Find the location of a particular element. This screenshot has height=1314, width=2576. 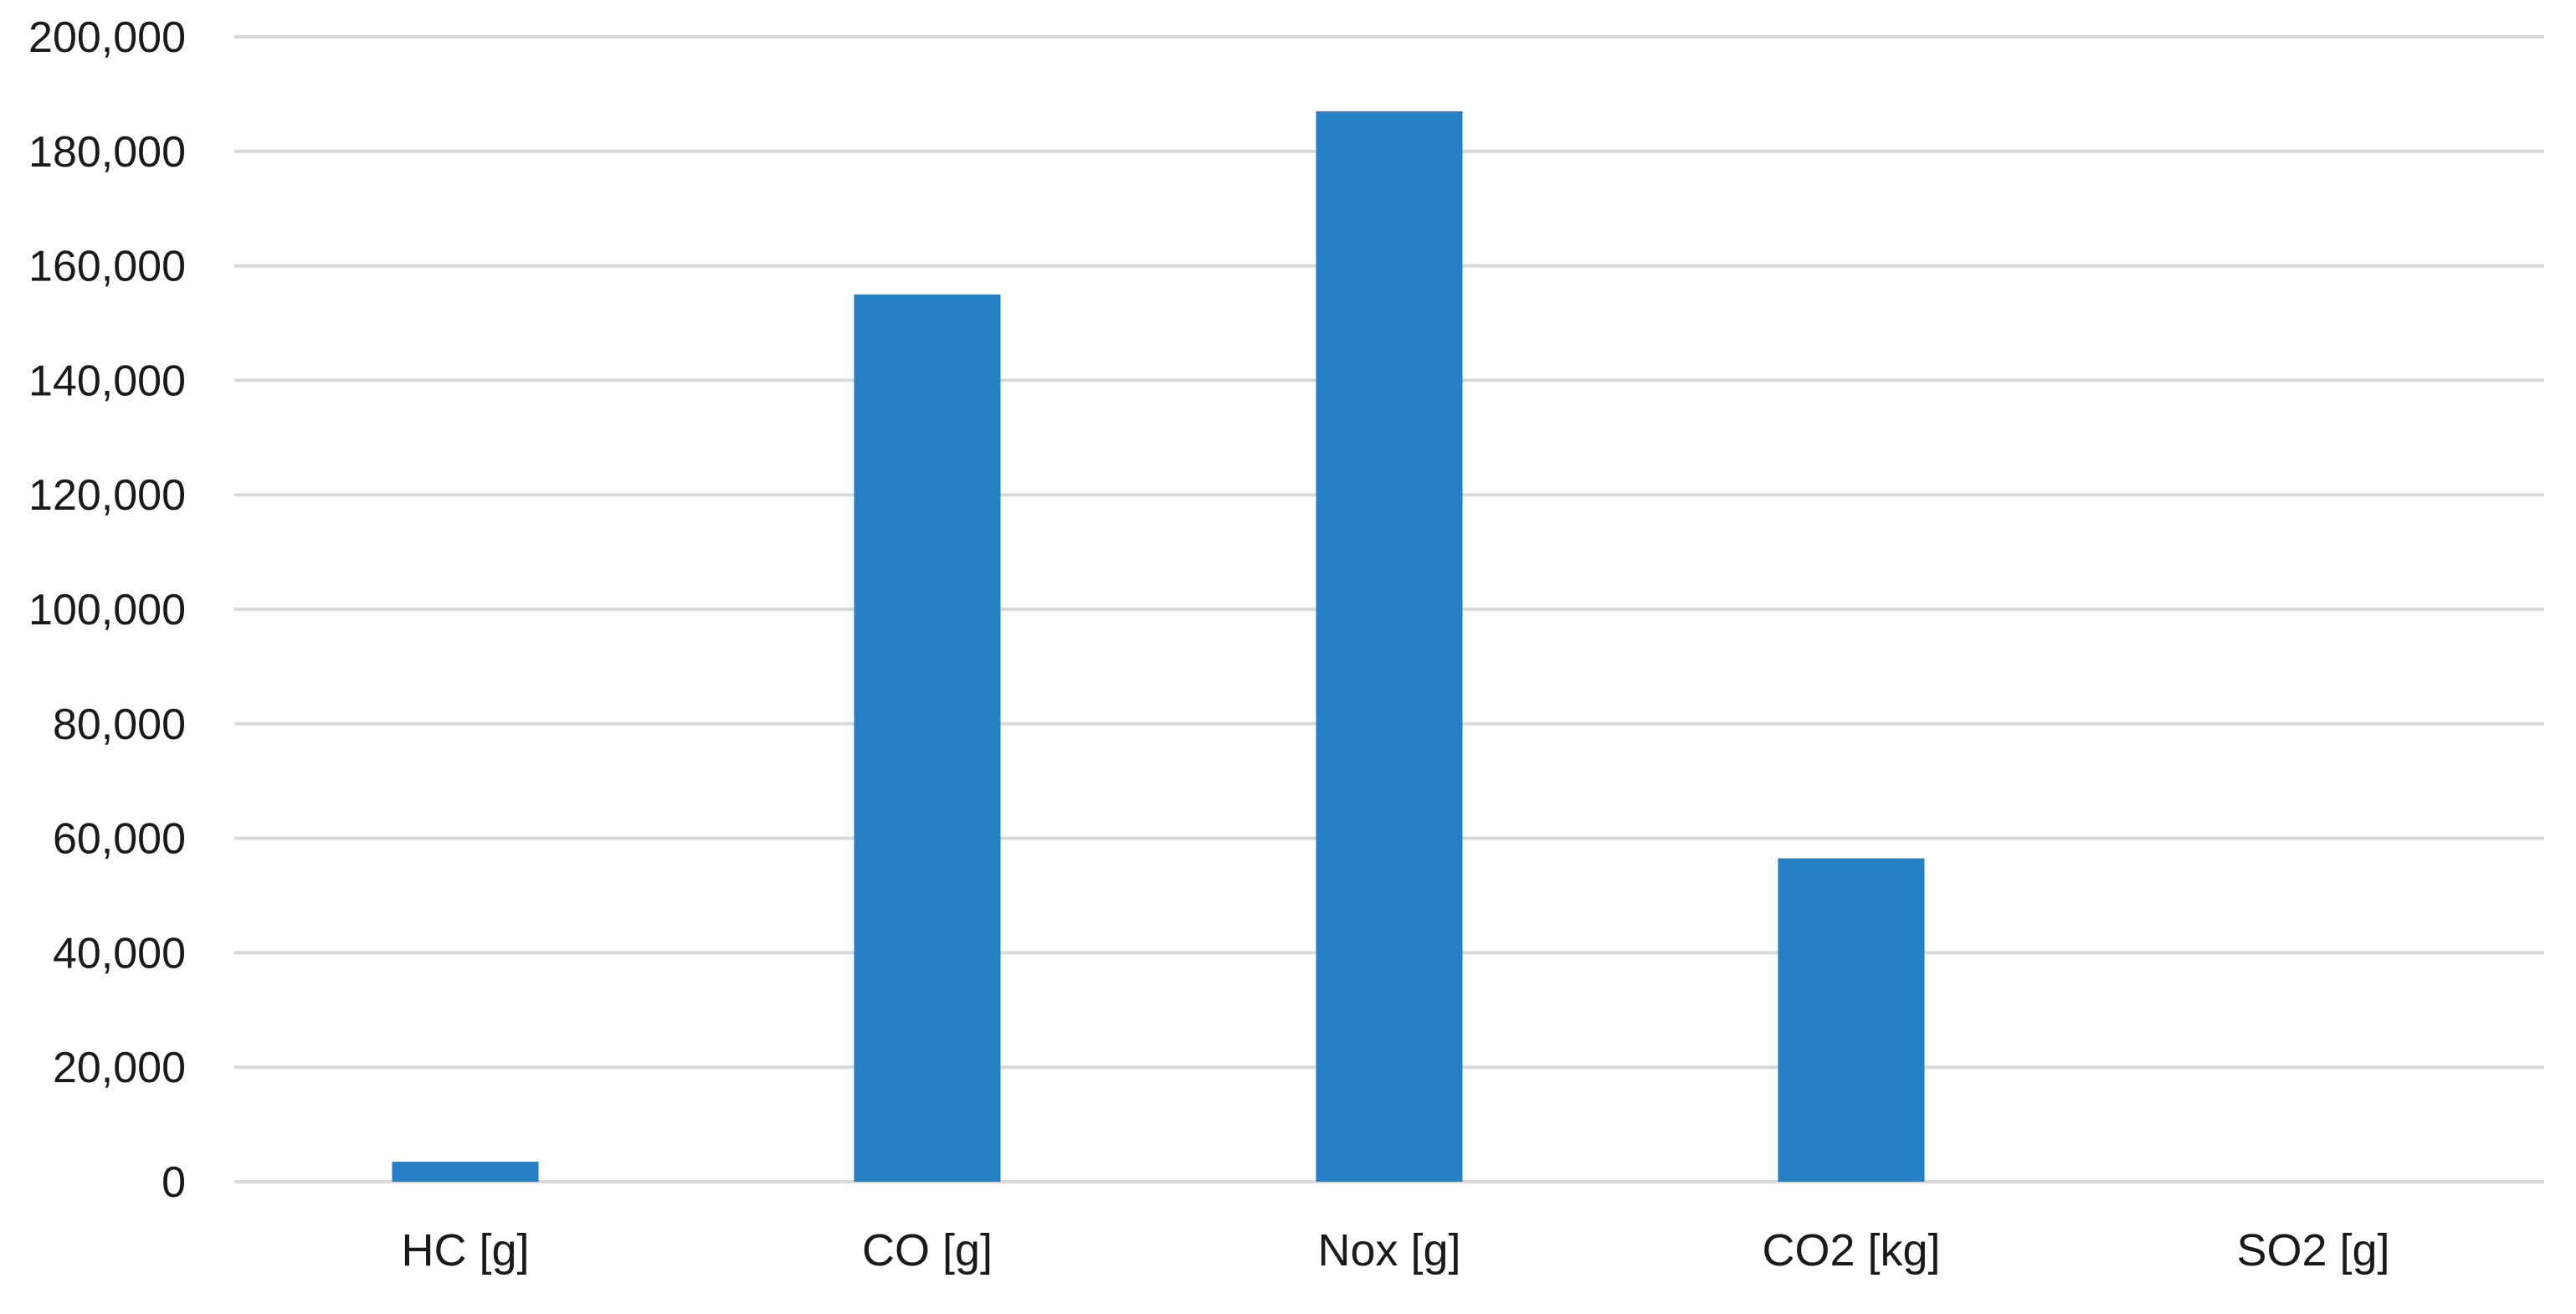

y-tick-label: 20,000 is located at coordinates (119, 1068).